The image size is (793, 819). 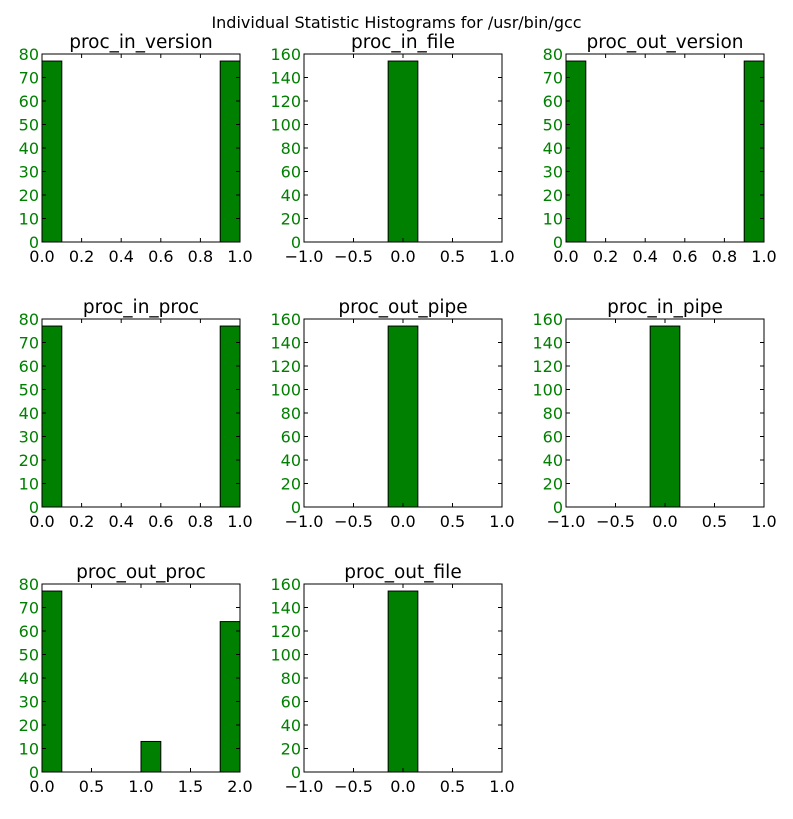 What do you see at coordinates (402, 307) in the screenshot?
I see `panel-title: proc_out_pipe` at bounding box center [402, 307].